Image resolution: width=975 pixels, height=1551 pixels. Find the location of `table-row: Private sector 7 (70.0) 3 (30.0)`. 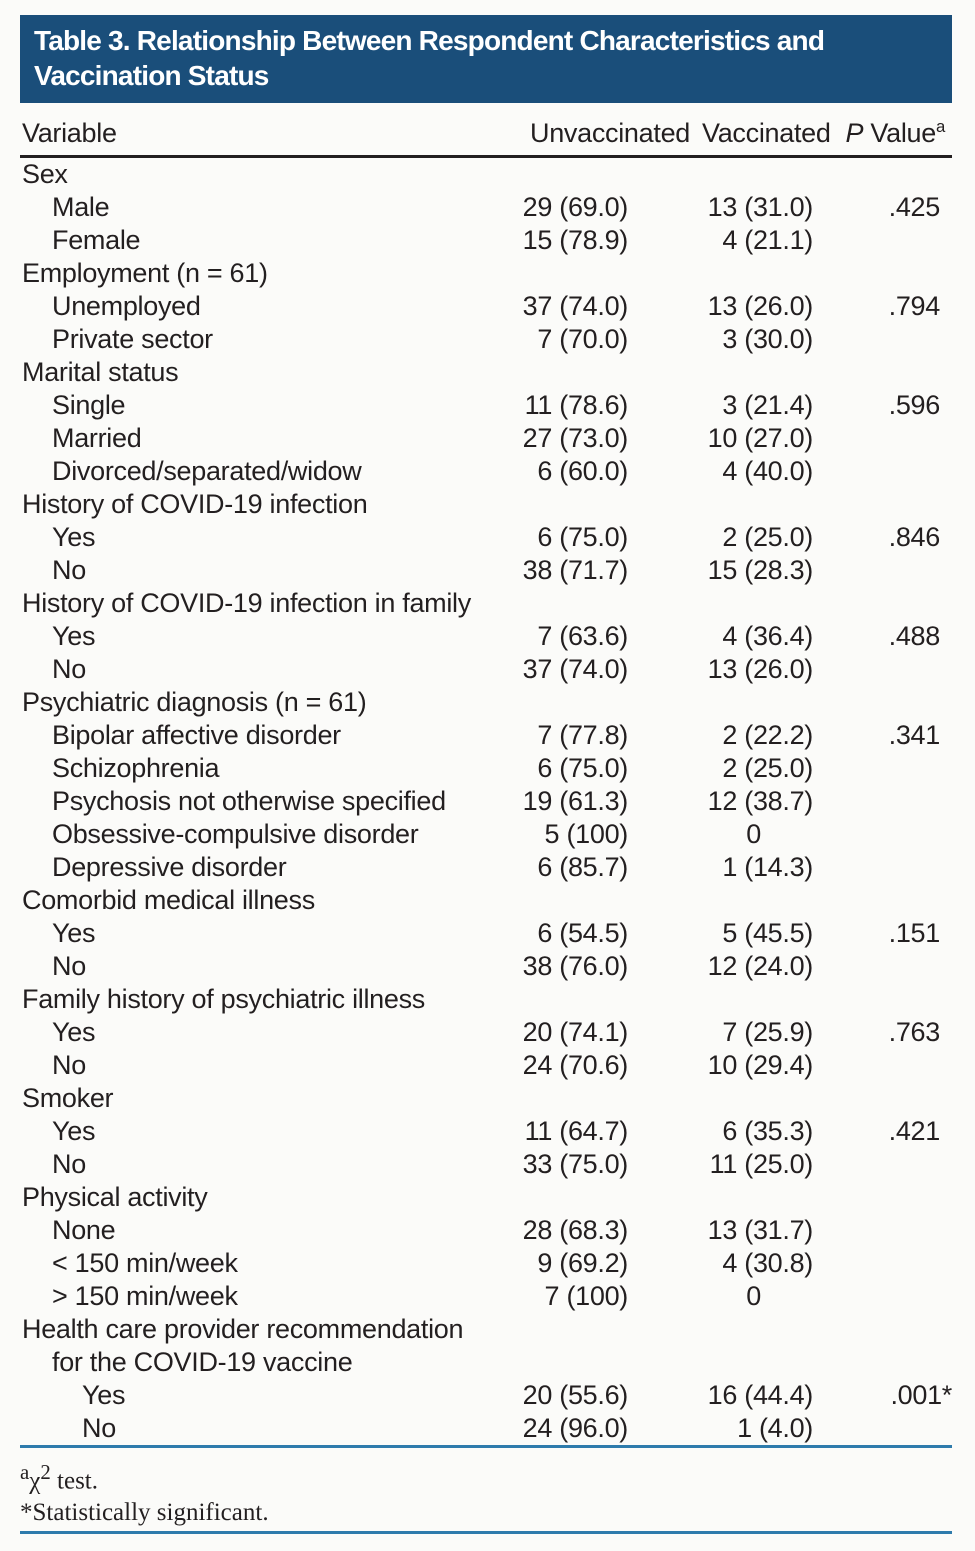

table-row: Private sector 7 (70.0) 3 (30.0) is located at coordinates (486, 339).